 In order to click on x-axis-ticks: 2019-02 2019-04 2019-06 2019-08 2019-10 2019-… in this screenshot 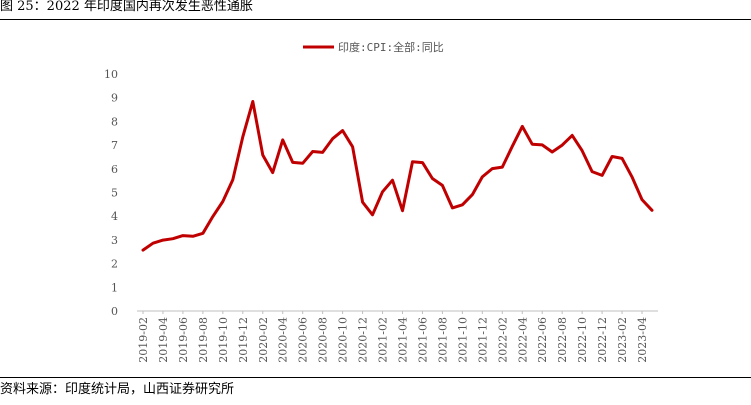, I will do `click(393, 337)`.